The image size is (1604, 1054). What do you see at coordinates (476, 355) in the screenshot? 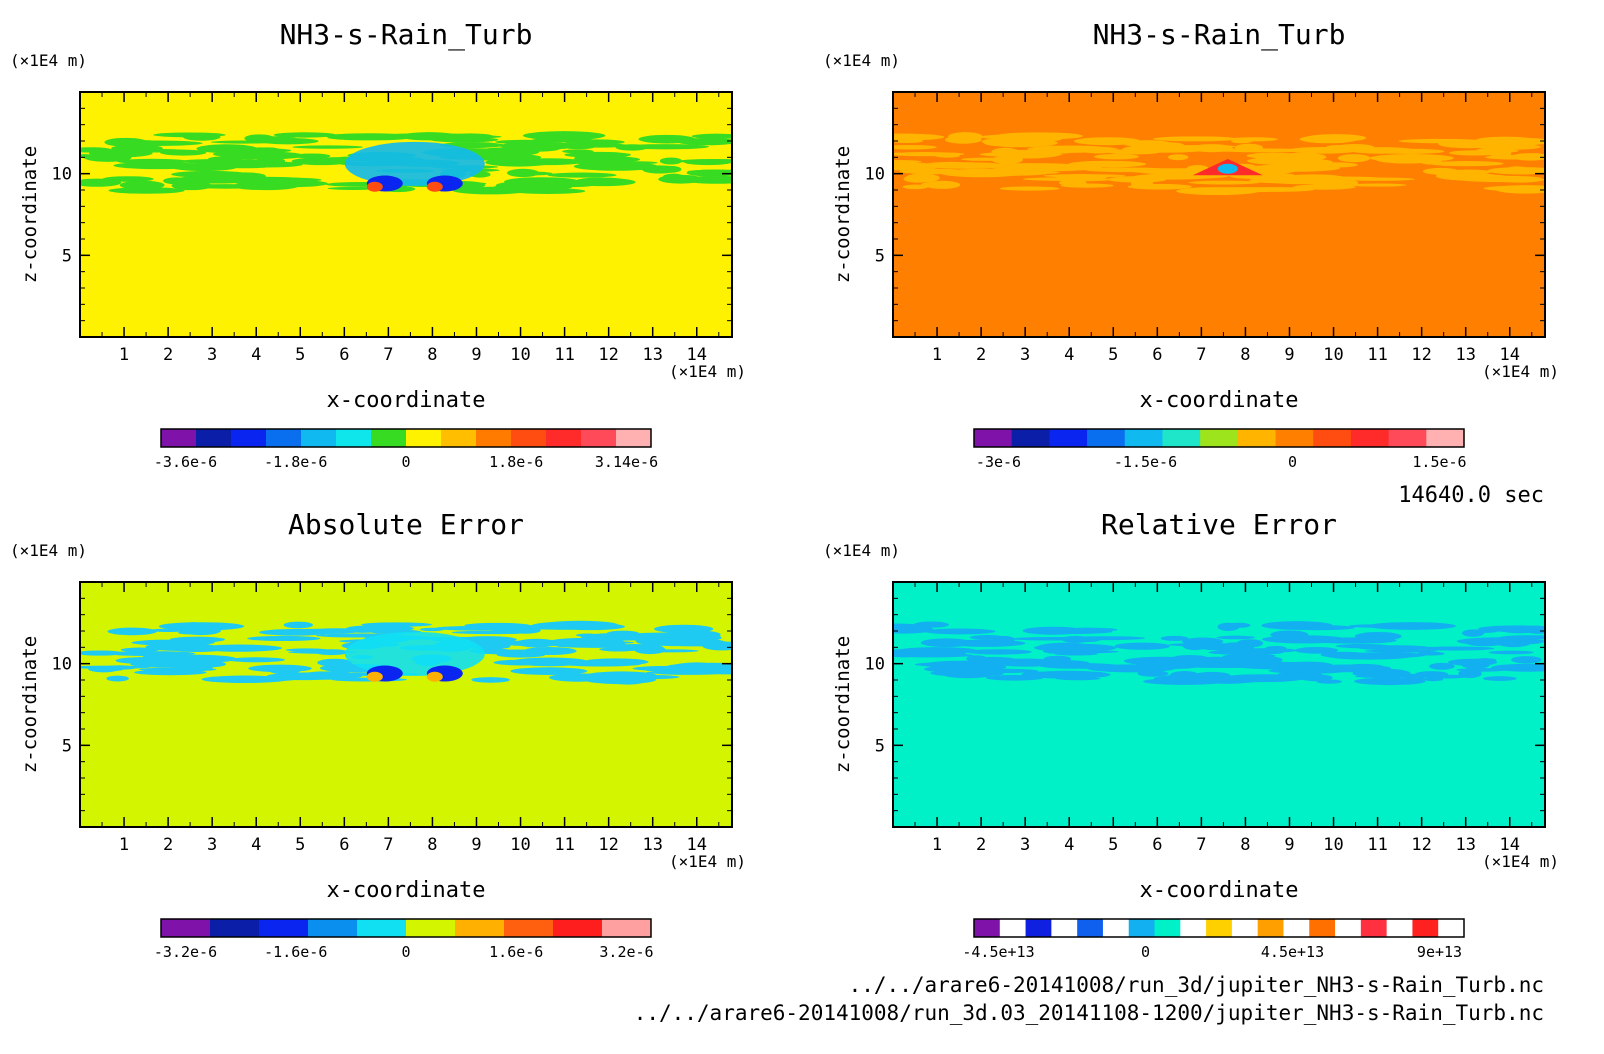
I see `x-tick-label: 9` at bounding box center [476, 355].